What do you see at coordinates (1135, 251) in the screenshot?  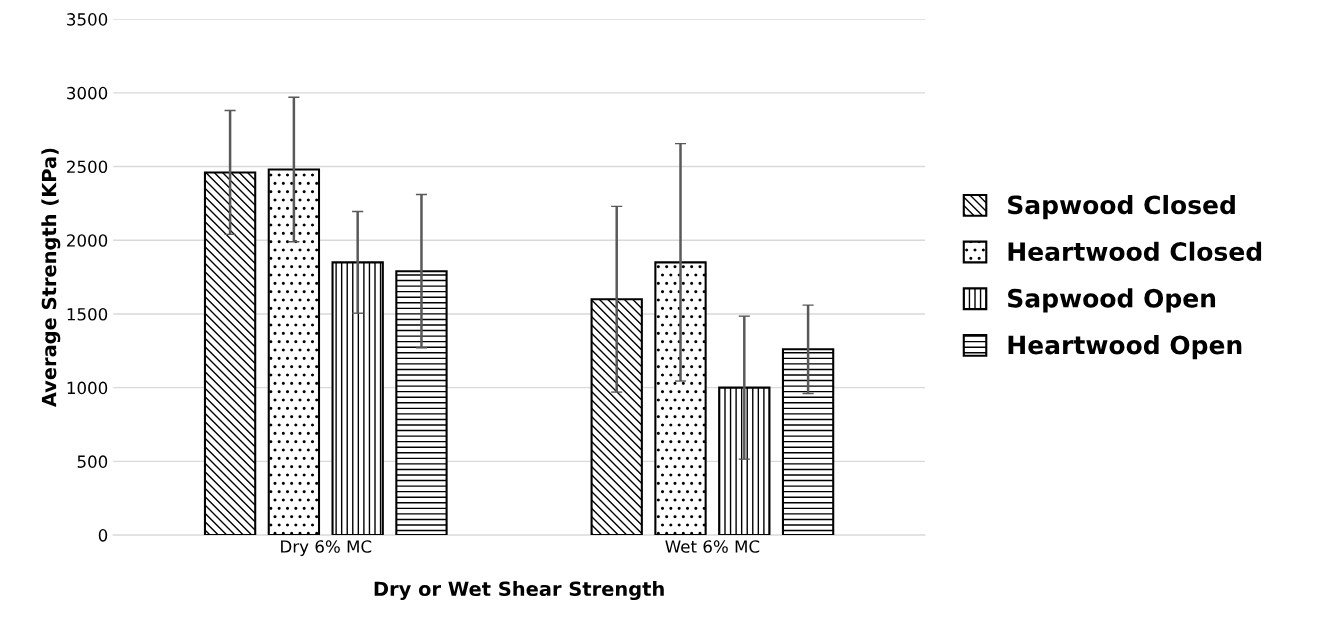 I see `legend-label: Heartwood Closed` at bounding box center [1135, 251].